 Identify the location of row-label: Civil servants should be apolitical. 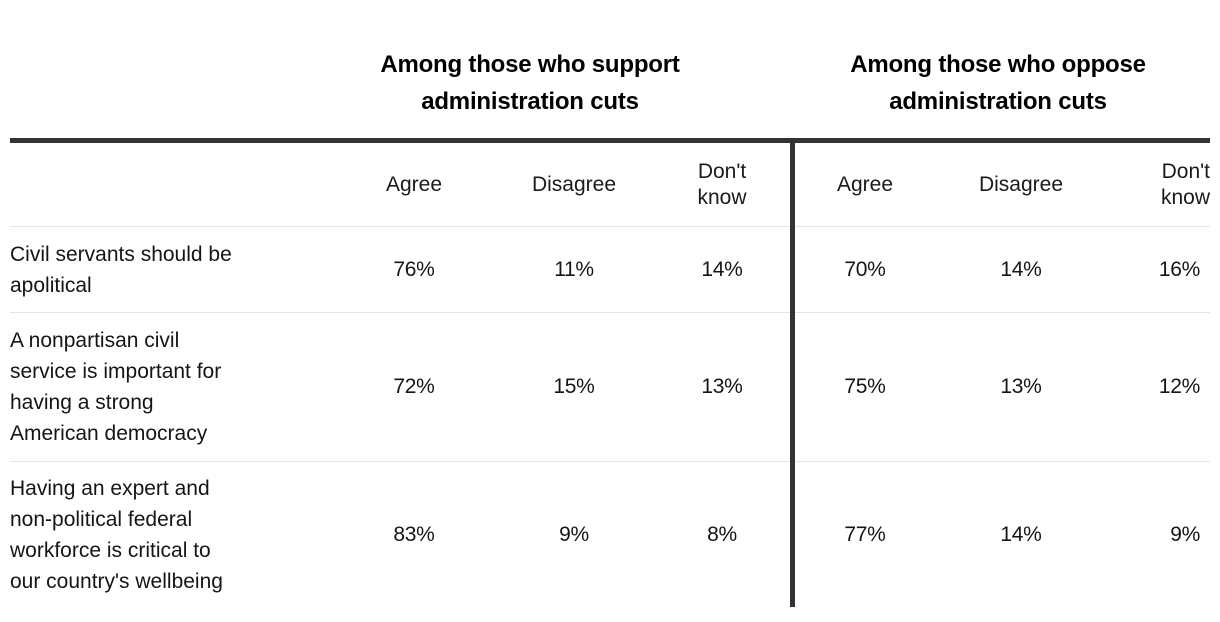
(172, 269).